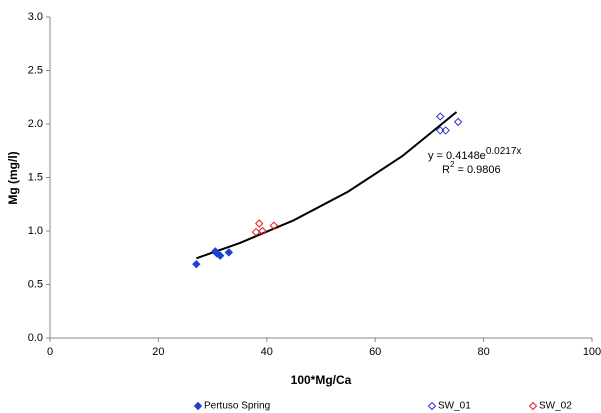 The height and width of the screenshot is (413, 601). I want to click on y-tick-label: 0.5, so click(35, 284).